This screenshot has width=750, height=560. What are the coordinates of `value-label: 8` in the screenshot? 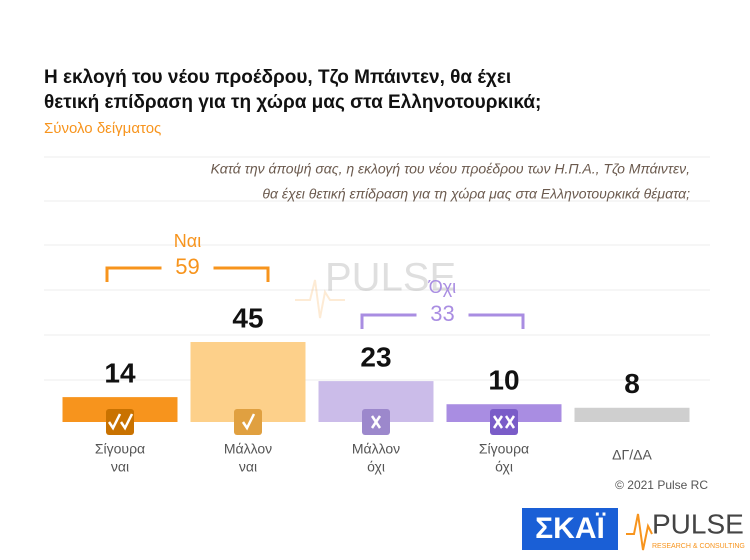 It's located at (632, 383).